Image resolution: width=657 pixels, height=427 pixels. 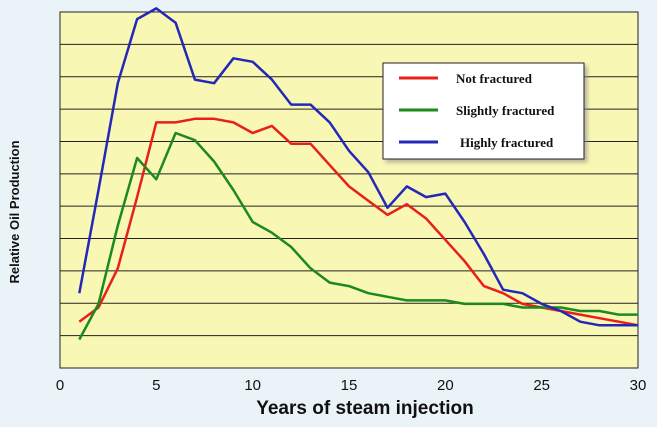 I want to click on x-tick-label: 5, so click(x=156, y=385).